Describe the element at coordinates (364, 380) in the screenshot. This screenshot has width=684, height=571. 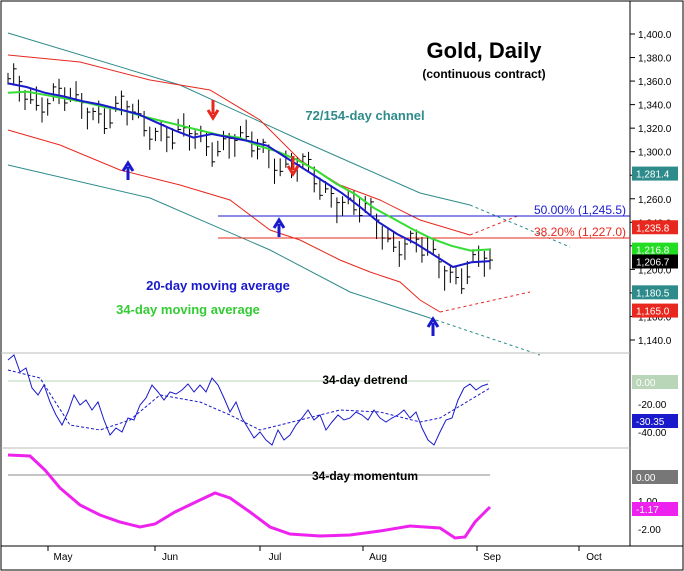
I see `detrend-title: 34-day detrend` at that location.